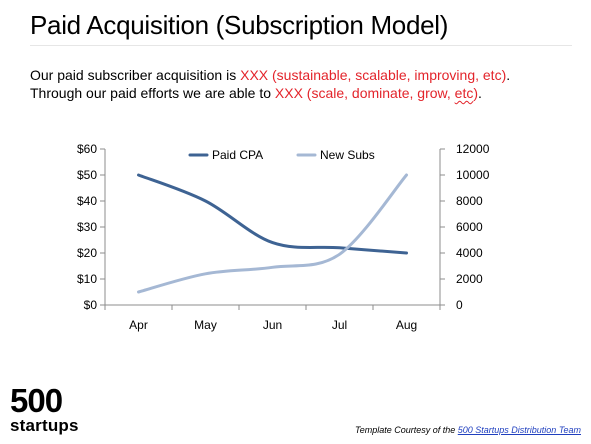  Describe the element at coordinates (480, 93) in the screenshot. I see `intro-line-2-suffix: .` at that location.